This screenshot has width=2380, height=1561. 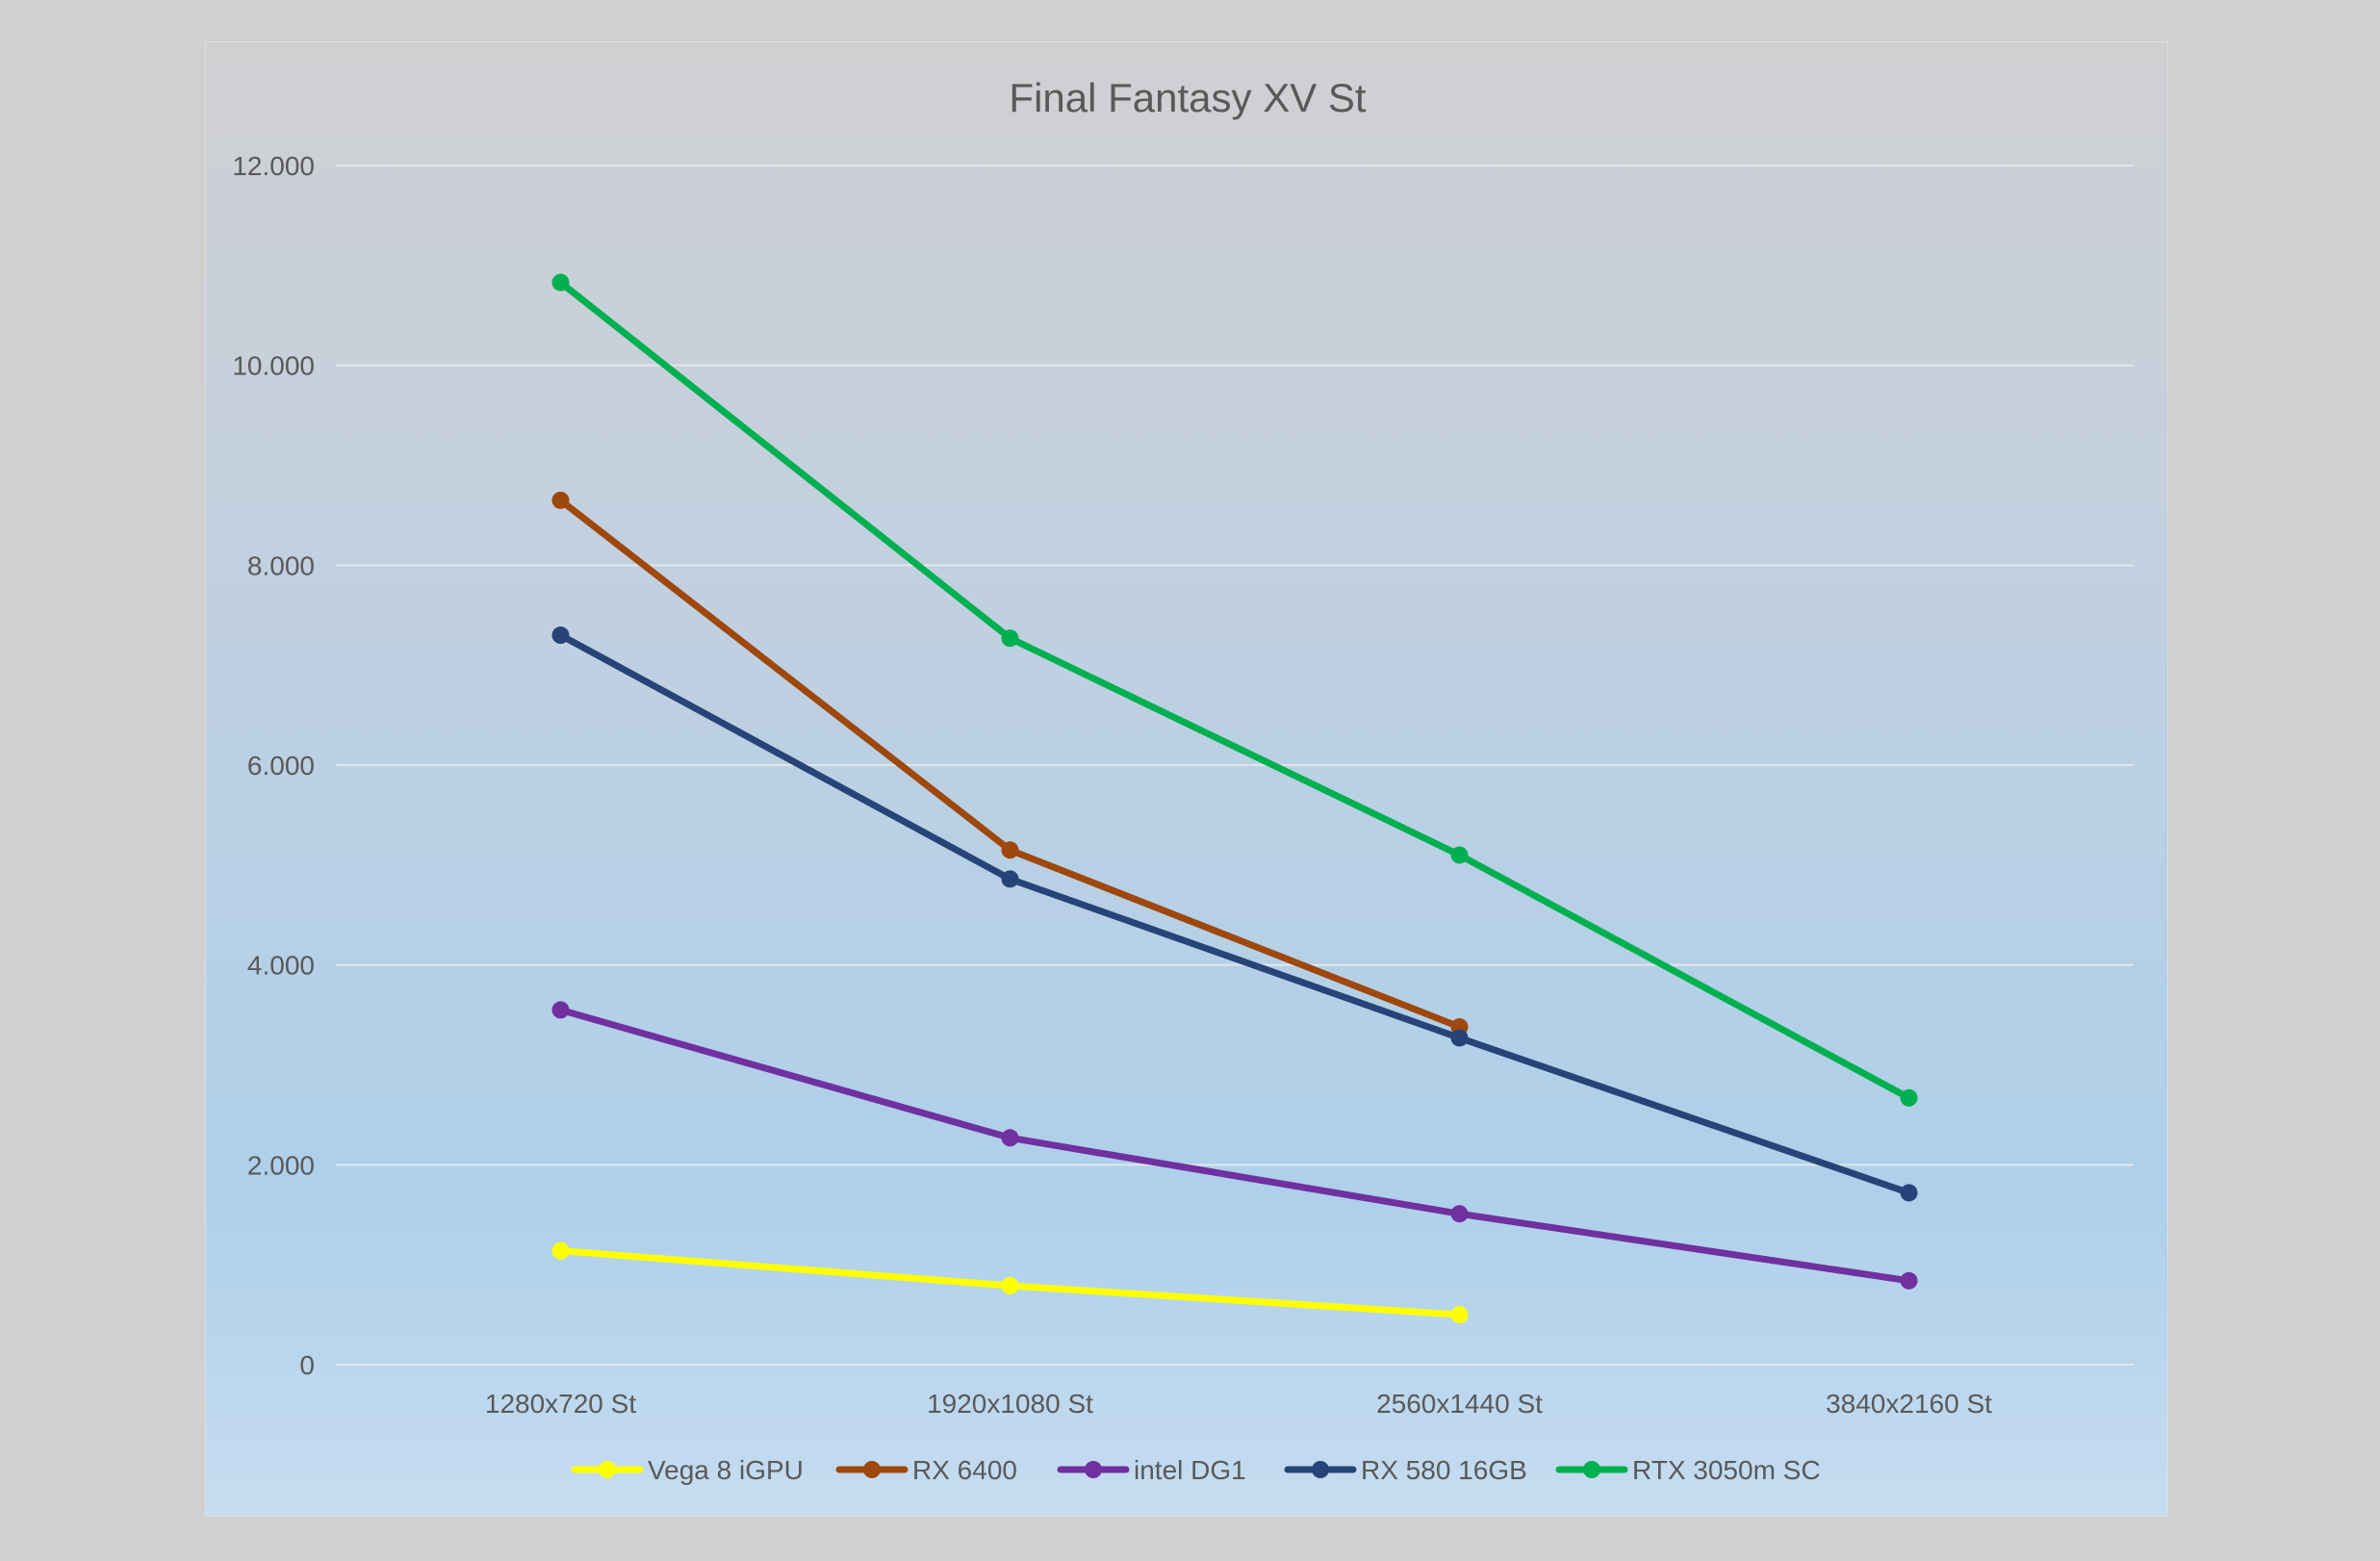 I want to click on legend-label: RTX 3050m SC, so click(x=1726, y=1470).